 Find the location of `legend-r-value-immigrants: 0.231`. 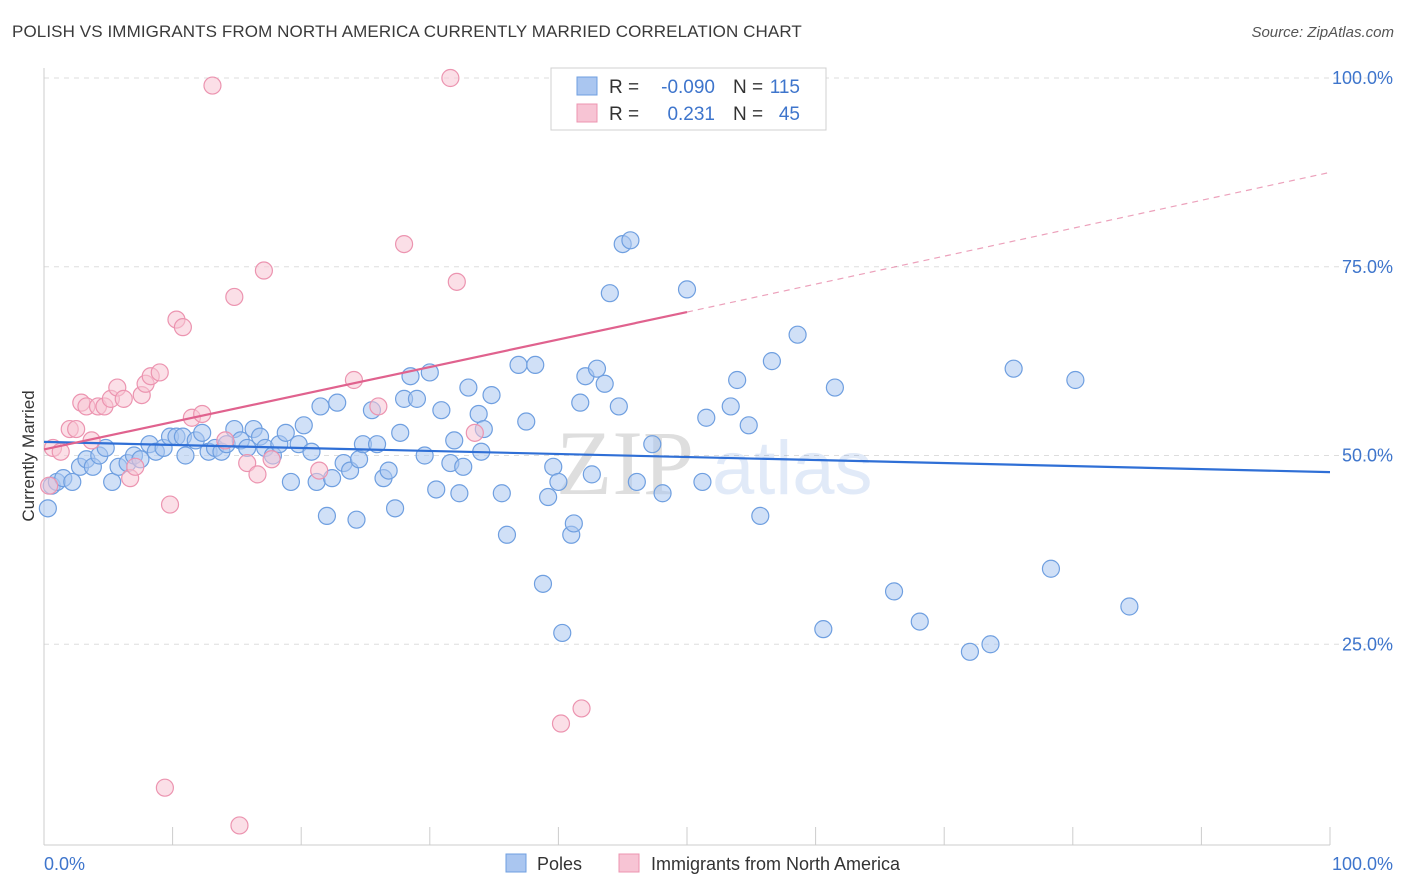

legend-r-value-immigrants: 0.231 is located at coordinates (691, 114).